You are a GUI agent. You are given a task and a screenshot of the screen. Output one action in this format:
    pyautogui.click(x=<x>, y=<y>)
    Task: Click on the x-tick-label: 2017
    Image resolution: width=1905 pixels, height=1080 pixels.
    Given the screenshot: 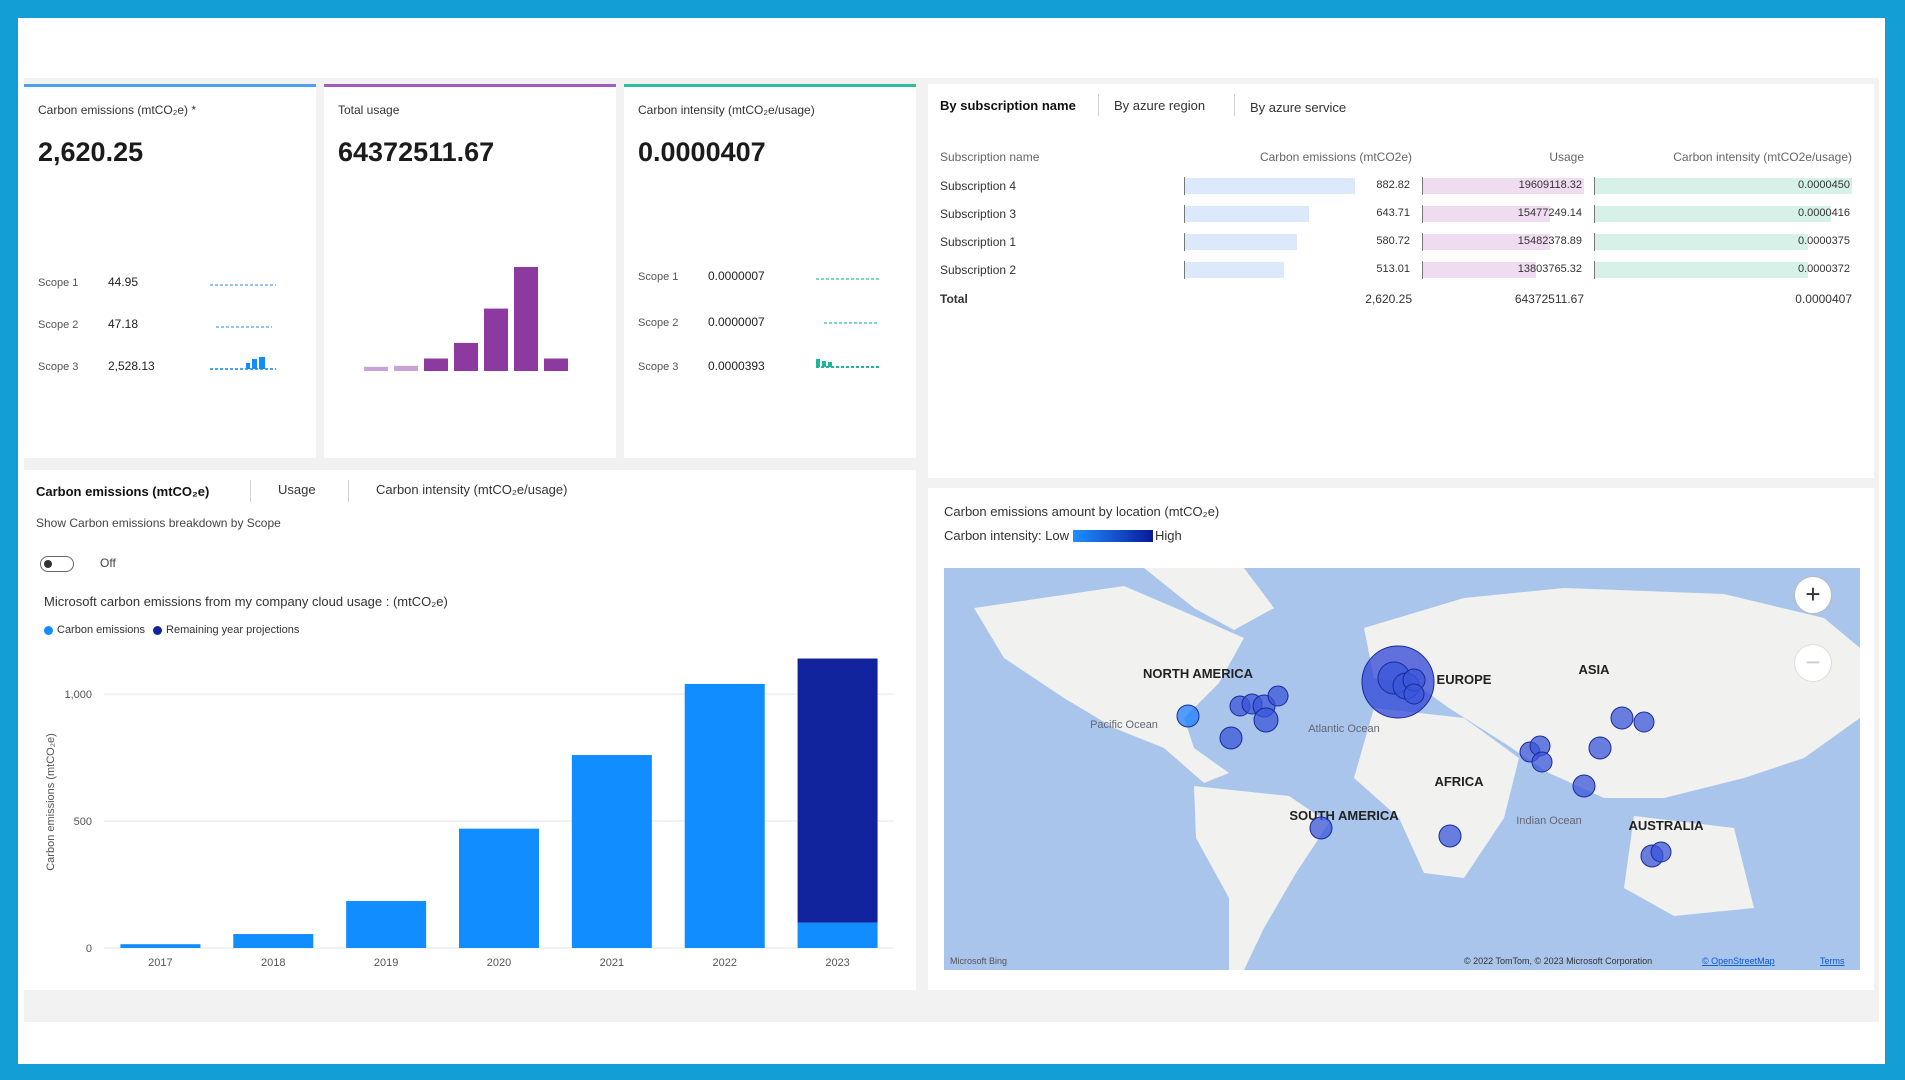 What is the action you would take?
    pyautogui.click(x=160, y=963)
    